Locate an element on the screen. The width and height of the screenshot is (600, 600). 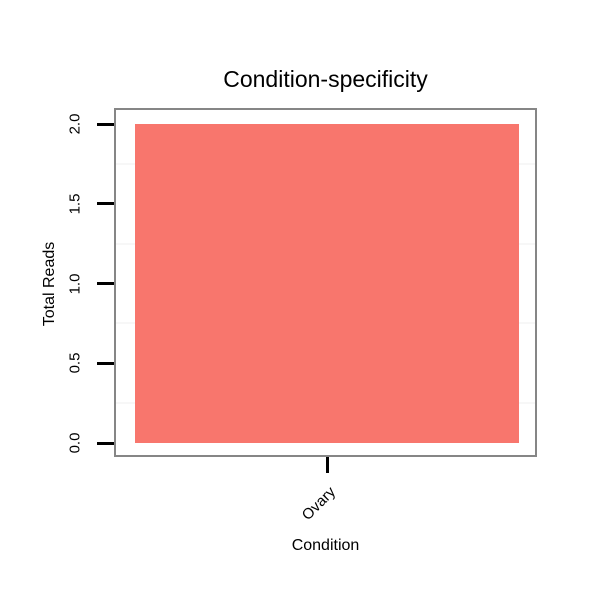
y-tick-label: 2.0 is located at coordinates (75, 124).